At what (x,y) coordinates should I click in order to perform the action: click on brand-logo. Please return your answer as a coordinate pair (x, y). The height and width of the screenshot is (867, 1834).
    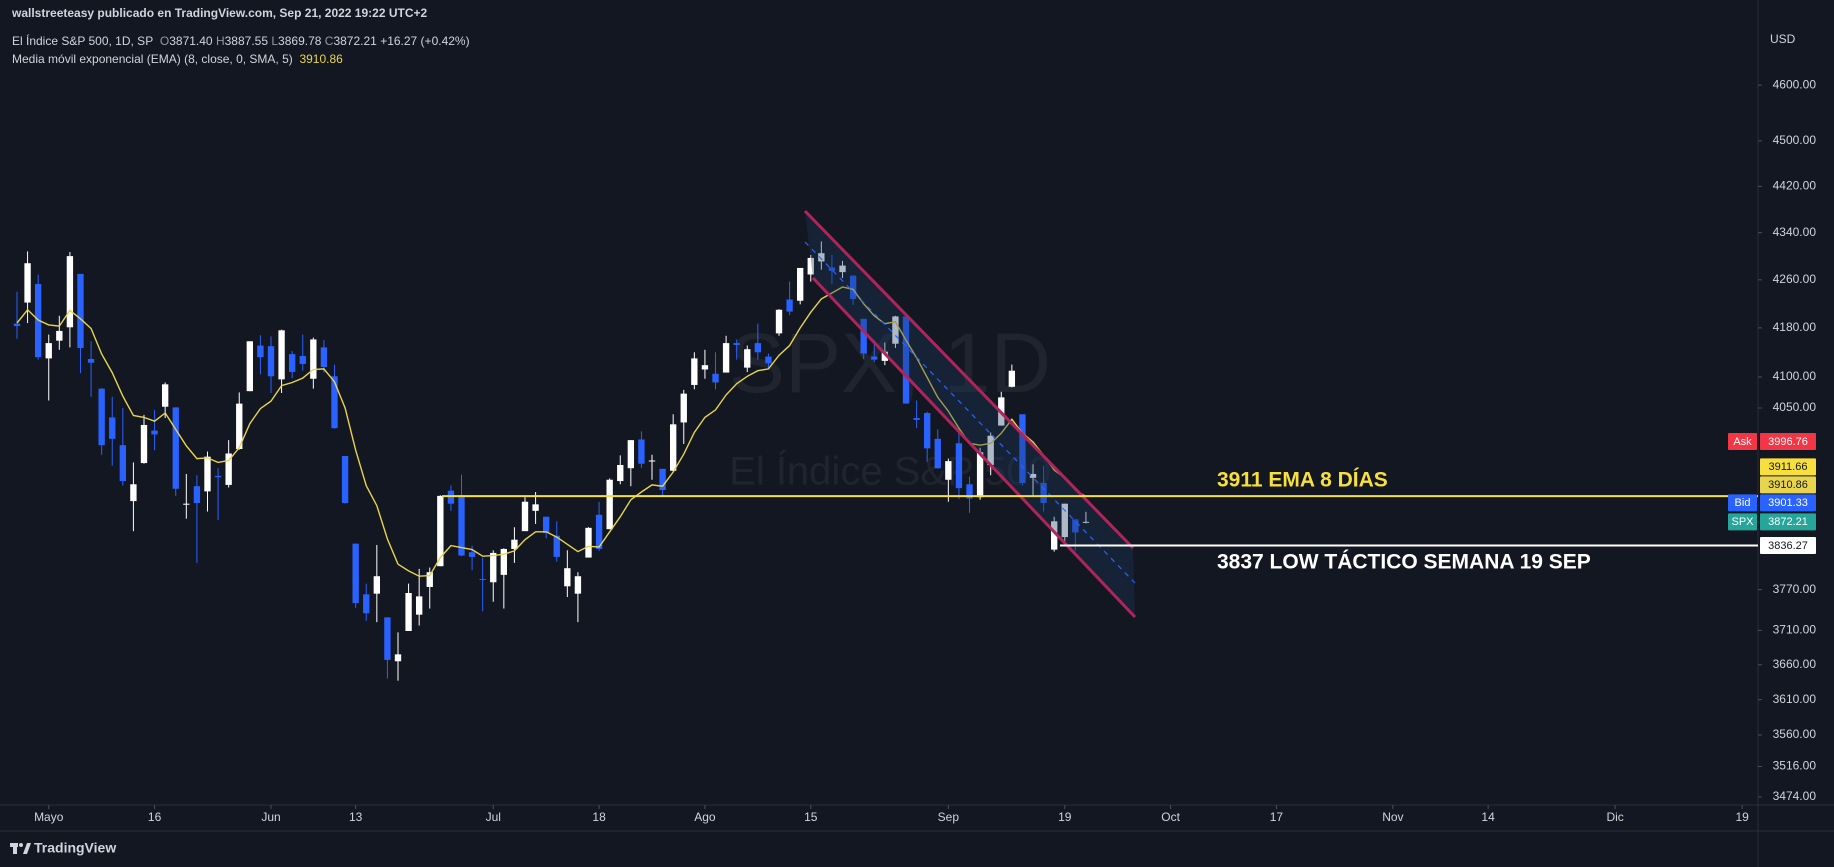
    Looking at the image, I should click on (20, 848).